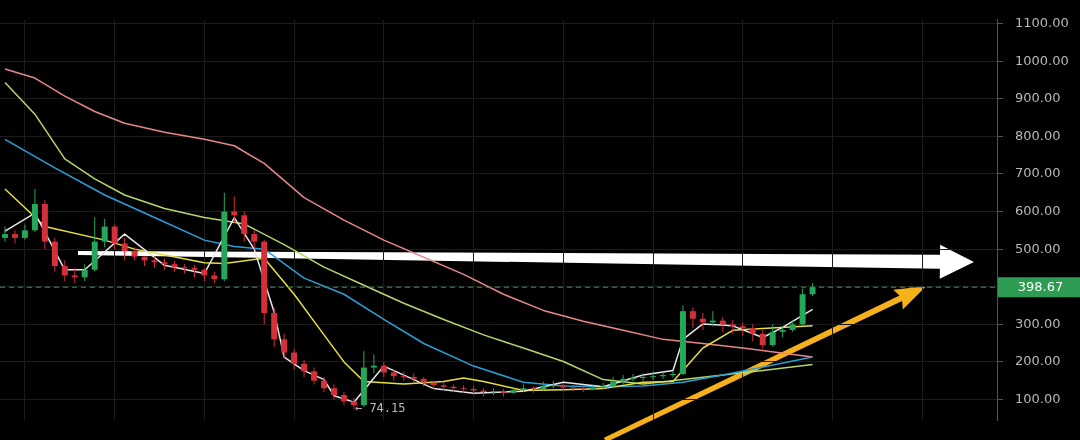 Image resolution: width=1080 pixels, height=440 pixels. Describe the element at coordinates (1038, 98) in the screenshot. I see `y-tick-label: 900.00` at that location.